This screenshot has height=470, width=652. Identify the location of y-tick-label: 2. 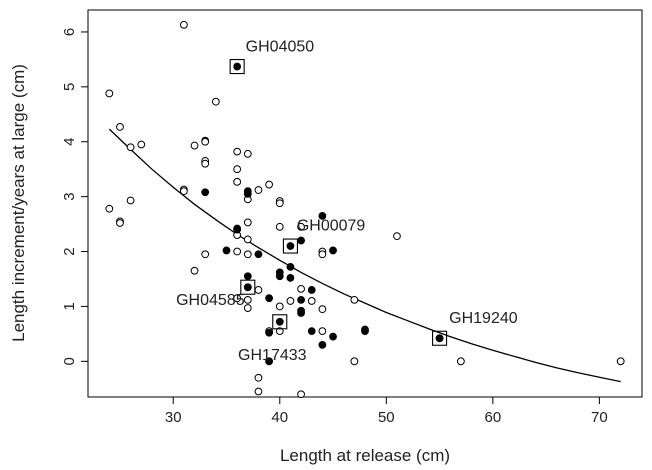
(69, 251).